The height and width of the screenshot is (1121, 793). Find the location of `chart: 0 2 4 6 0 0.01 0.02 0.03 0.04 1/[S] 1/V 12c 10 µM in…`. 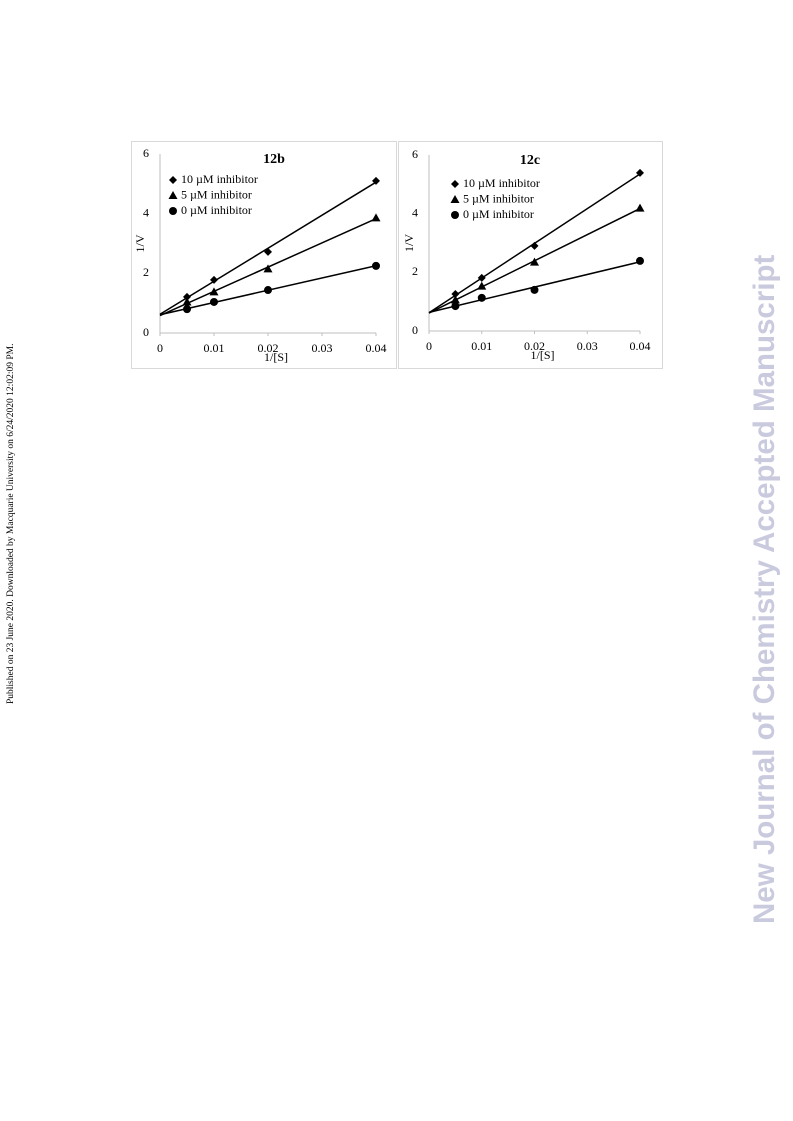

chart: 0 2 4 6 0 0.01 0.02 0.03 0.04 1/[S] 1/V 12c 10 µM in… is located at coordinates (530, 255).